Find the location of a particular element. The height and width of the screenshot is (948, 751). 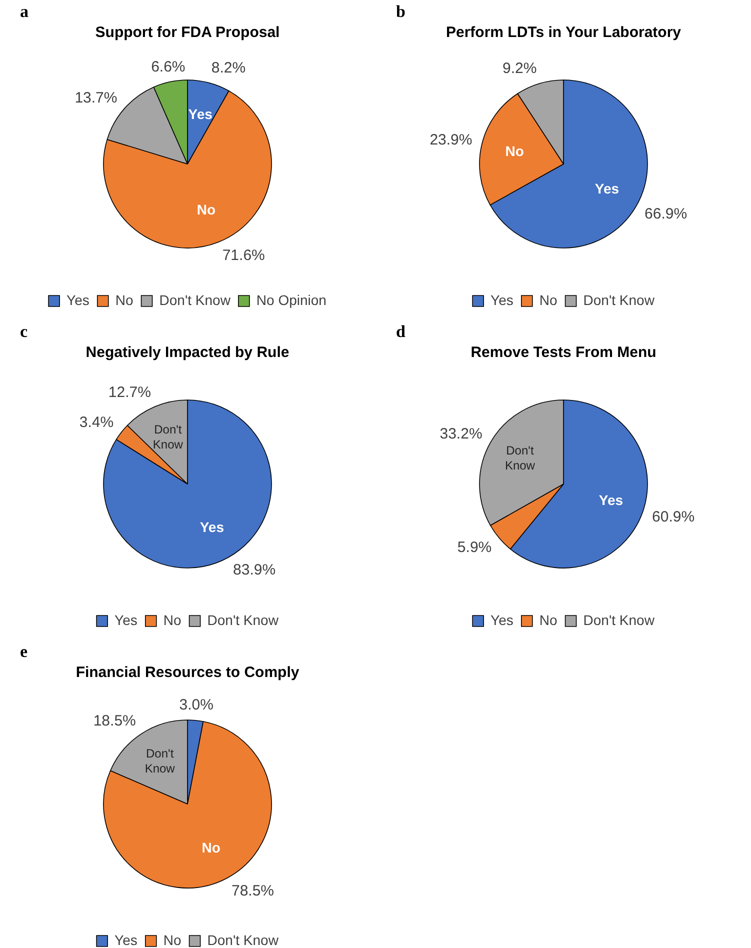

data-label: 12.7% is located at coordinates (129, 392).